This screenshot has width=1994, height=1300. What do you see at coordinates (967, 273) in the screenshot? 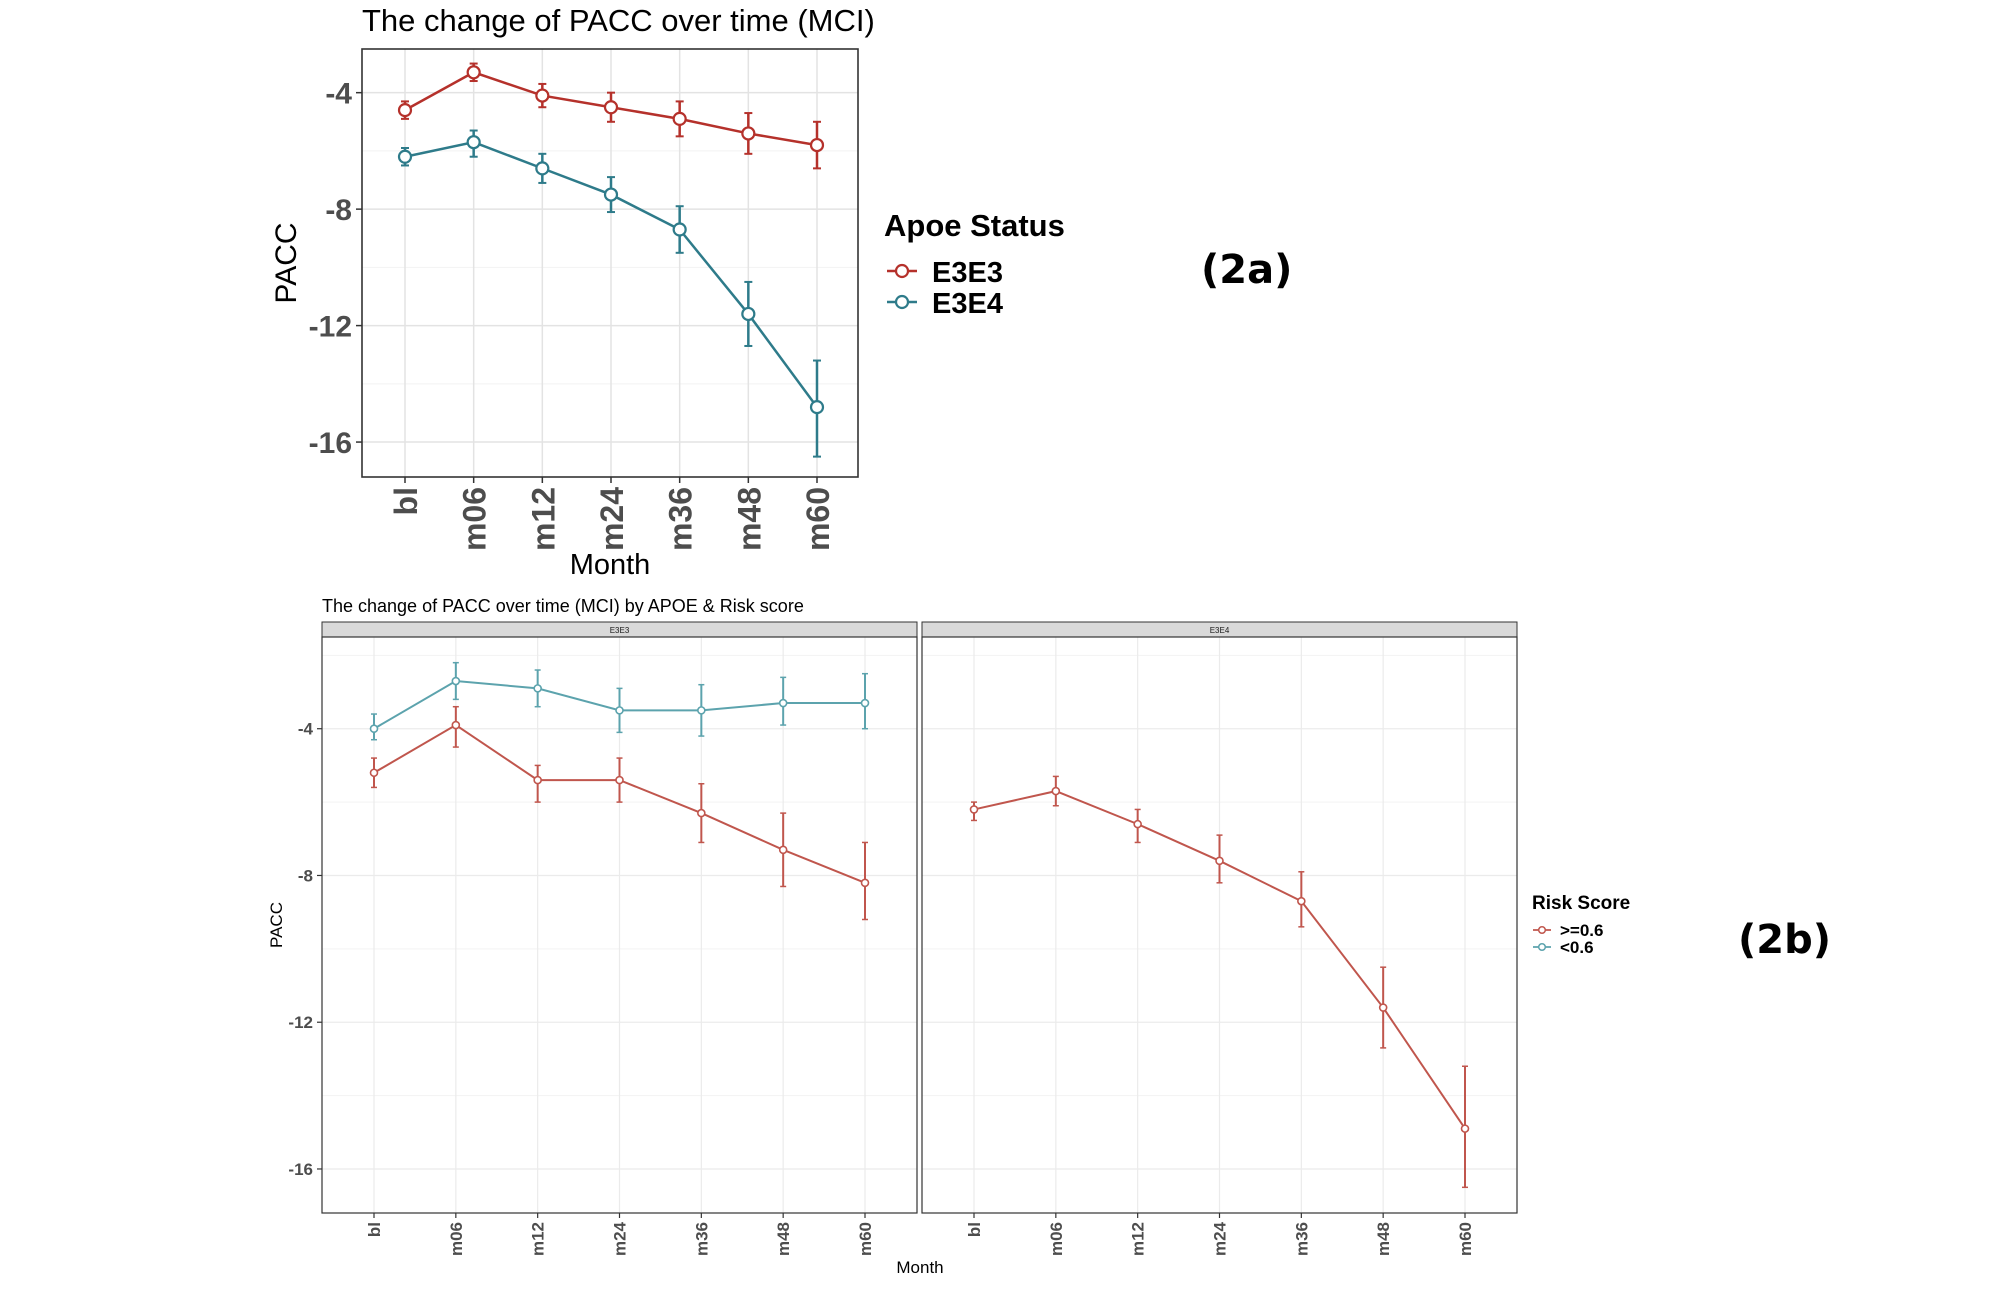
I see `legend-label: E3E3` at bounding box center [967, 273].